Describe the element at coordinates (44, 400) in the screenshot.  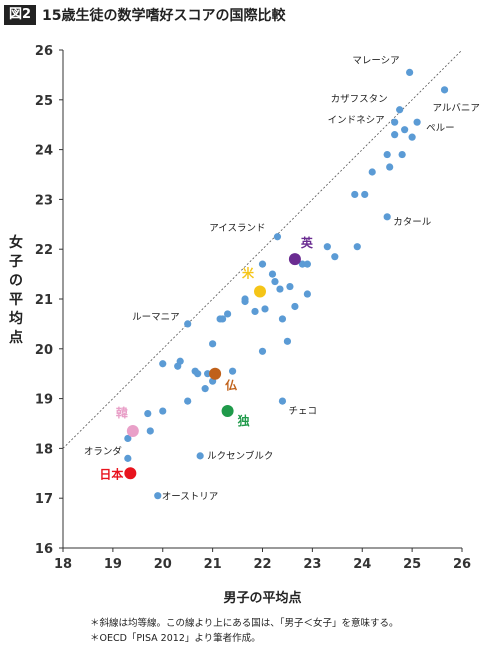
I see `y-tick-label: 19` at that location.